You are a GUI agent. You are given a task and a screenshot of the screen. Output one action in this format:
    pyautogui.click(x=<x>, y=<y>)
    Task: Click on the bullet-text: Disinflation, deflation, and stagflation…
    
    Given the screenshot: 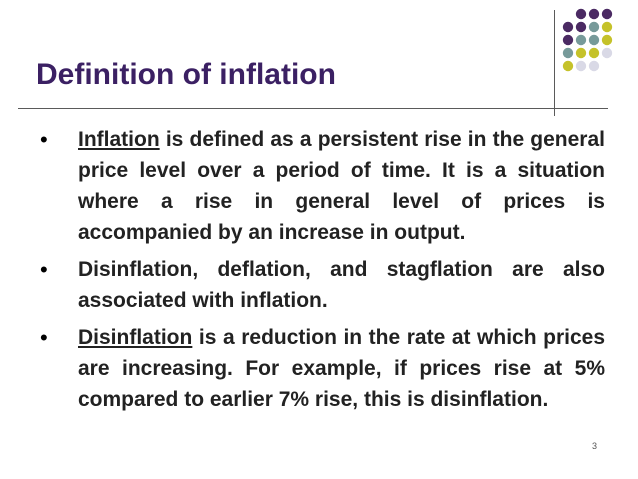 What is the action you would take?
    pyautogui.click(x=341, y=285)
    